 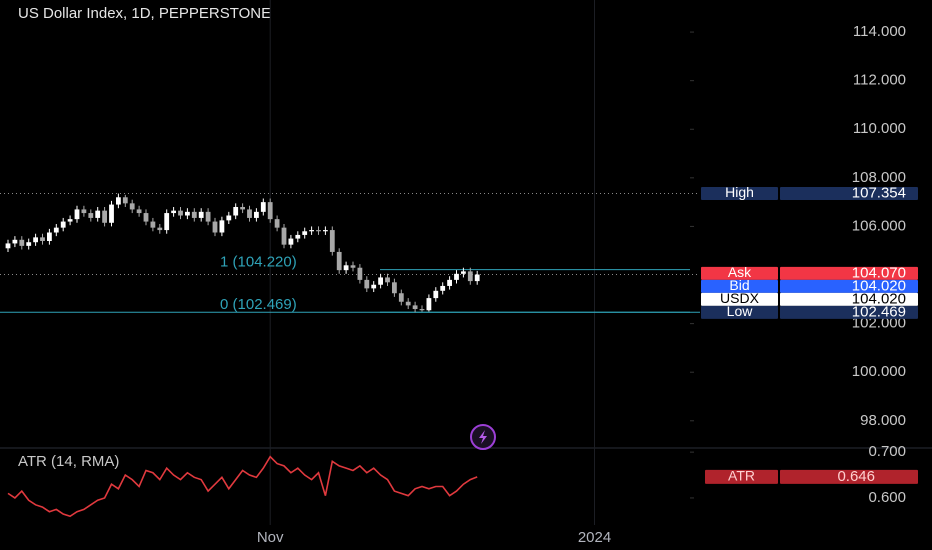 What do you see at coordinates (879, 177) in the screenshot?
I see `y-tick-label: 108.000` at bounding box center [879, 177].